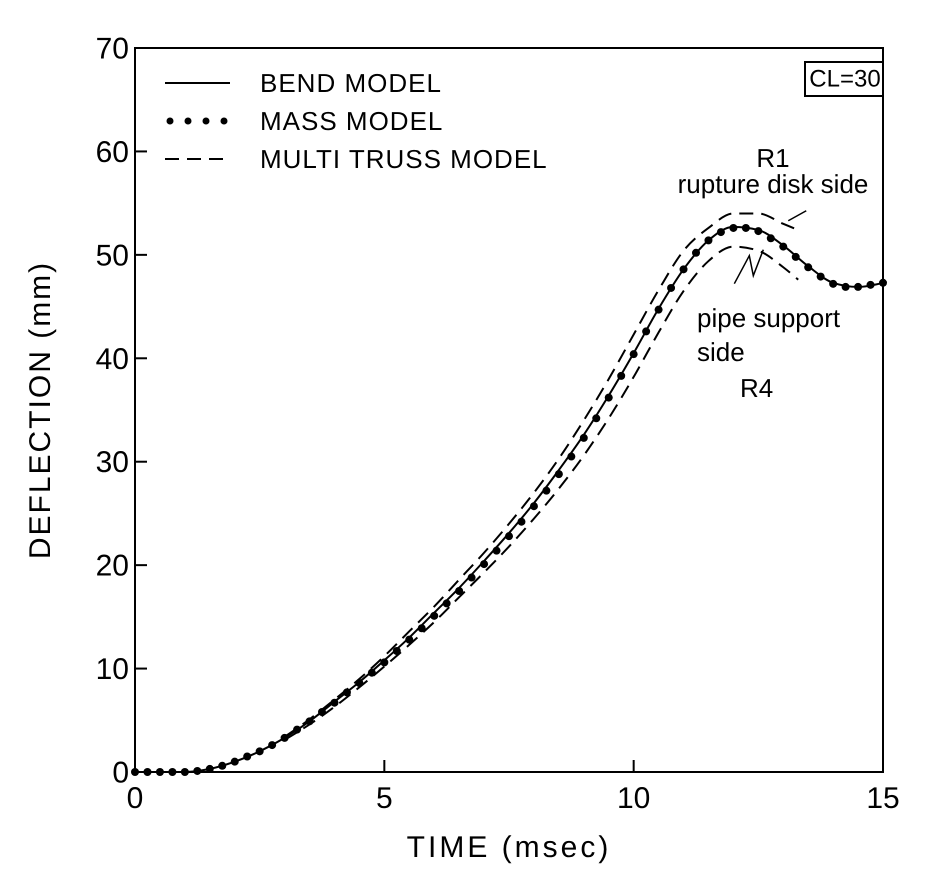 The width and height of the screenshot is (952, 871). I want to click on y-tick-label: 30, so click(112, 463).